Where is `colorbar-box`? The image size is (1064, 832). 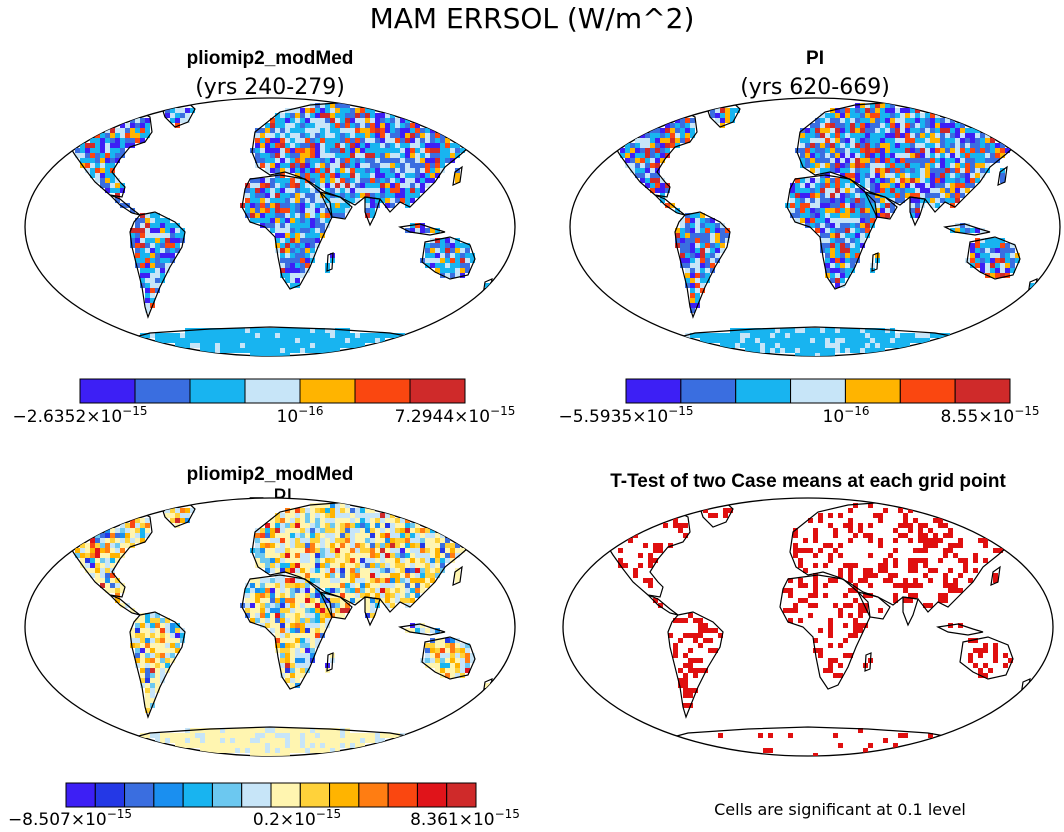 colorbar-box is located at coordinates (402, 795).